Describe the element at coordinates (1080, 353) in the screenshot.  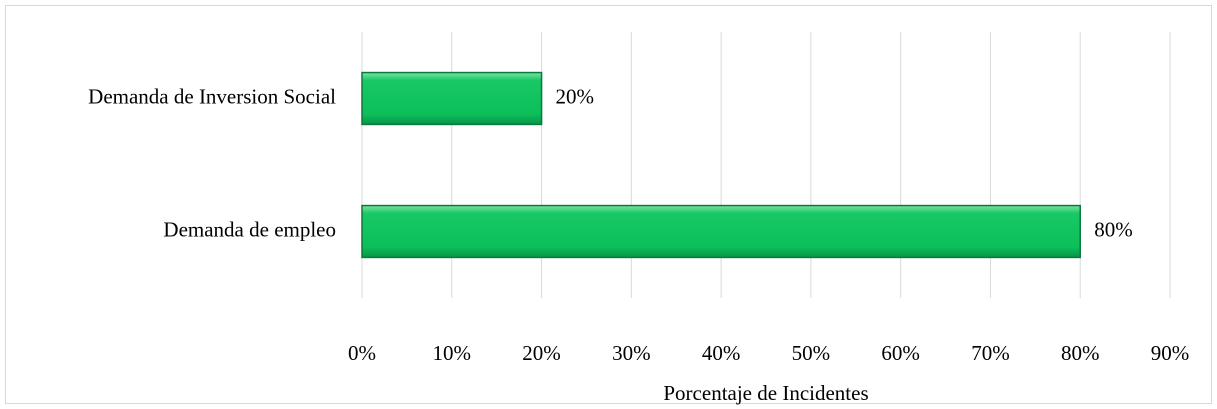
I see `x-tick-label: 80%` at that location.